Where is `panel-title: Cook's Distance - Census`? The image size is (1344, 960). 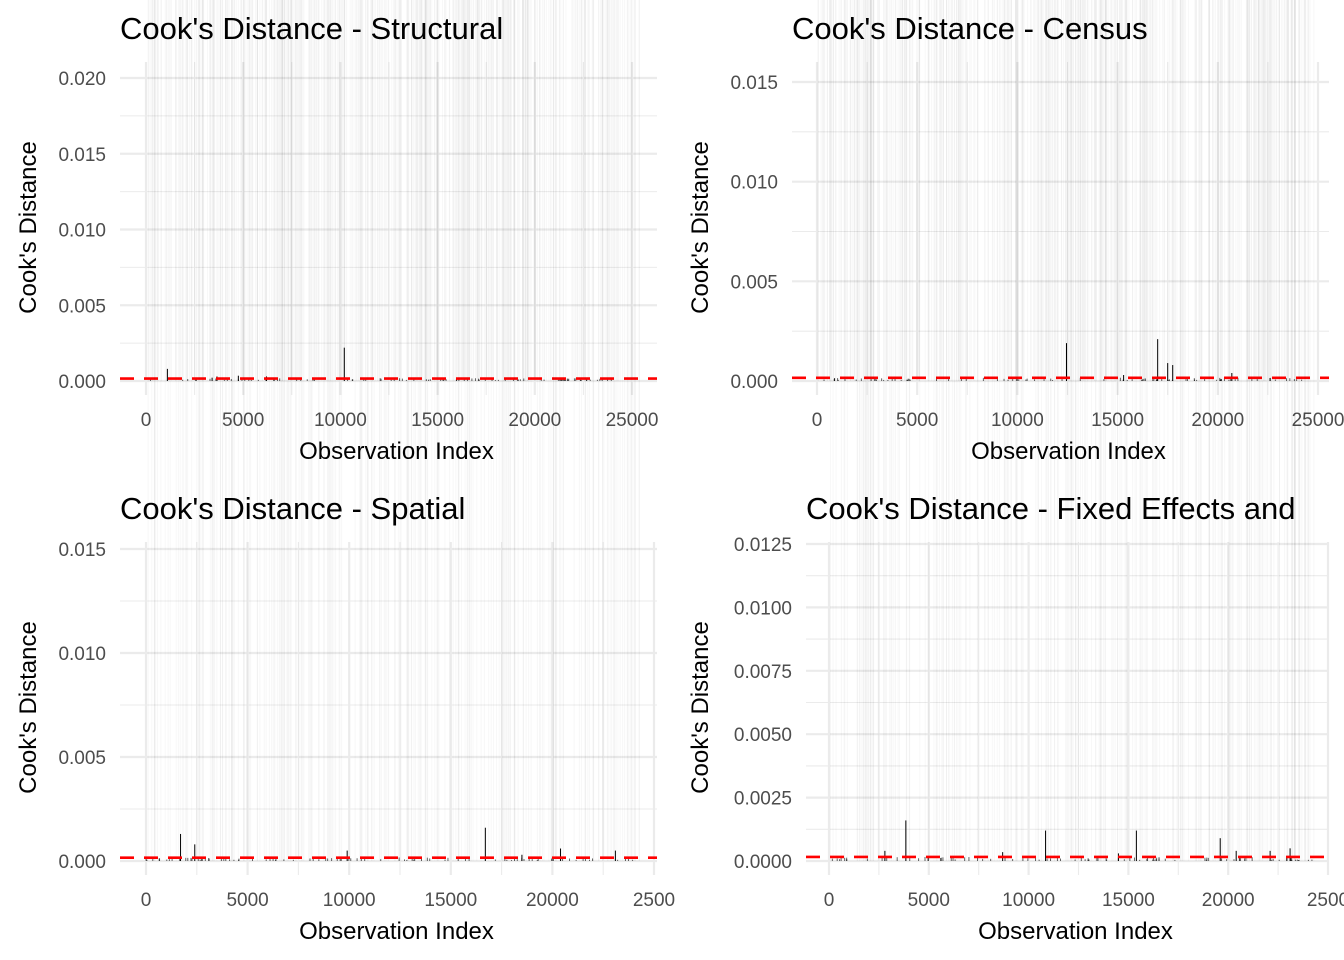
panel-title: Cook's Distance - Census is located at coordinates (970, 28).